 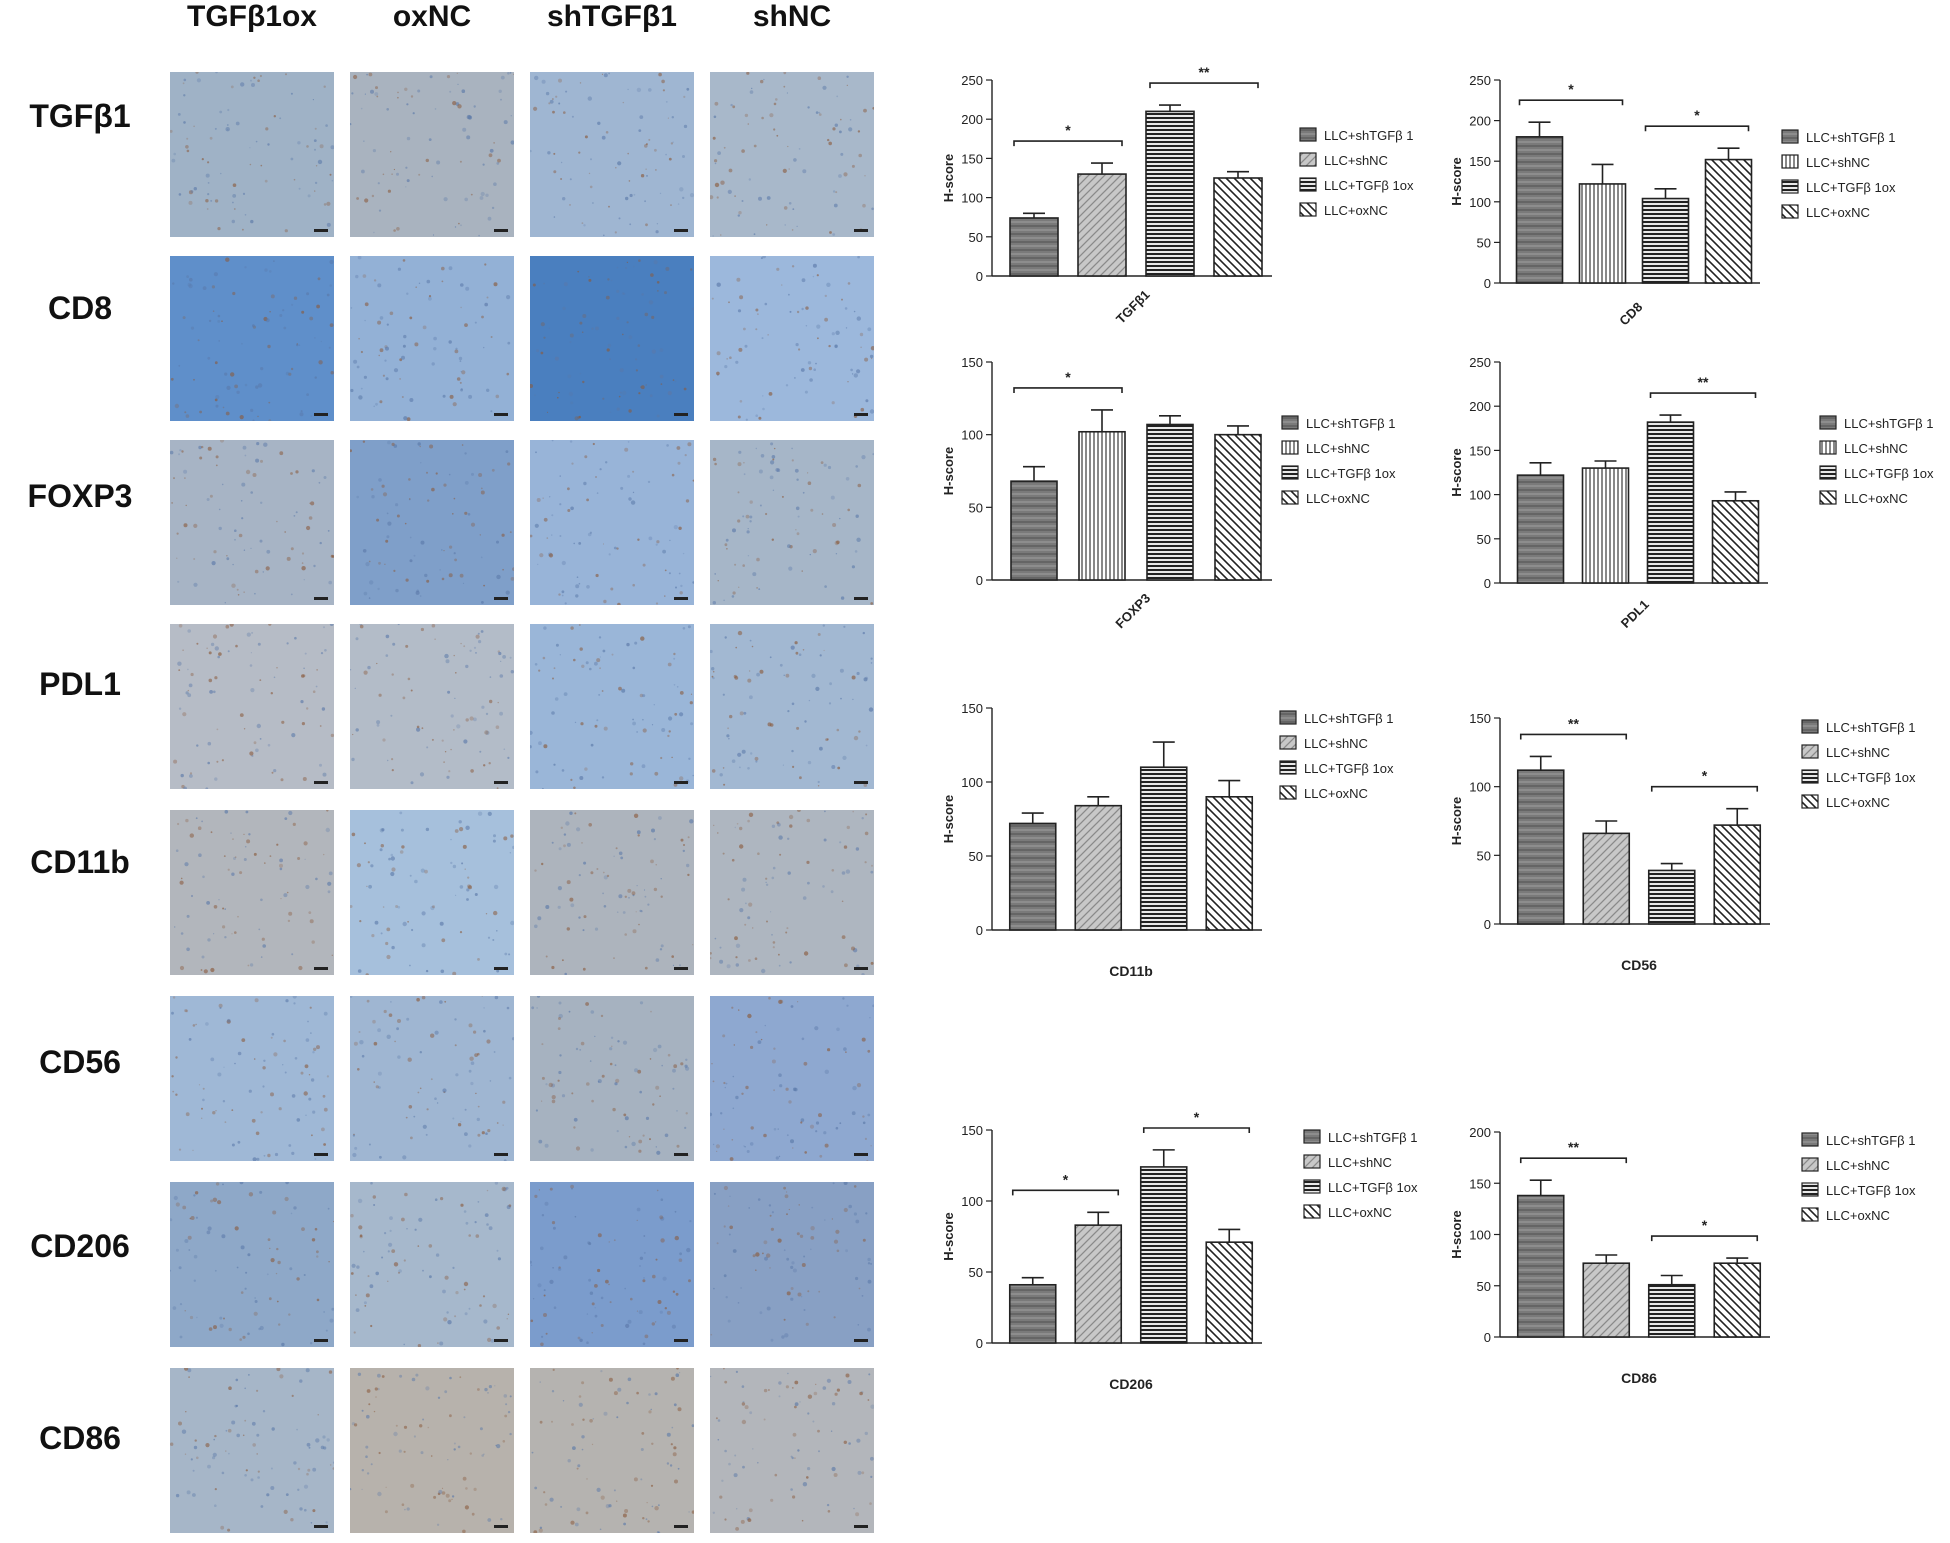 What do you see at coordinates (1480, 362) in the screenshot?
I see `y-tick-label: 250` at bounding box center [1480, 362].